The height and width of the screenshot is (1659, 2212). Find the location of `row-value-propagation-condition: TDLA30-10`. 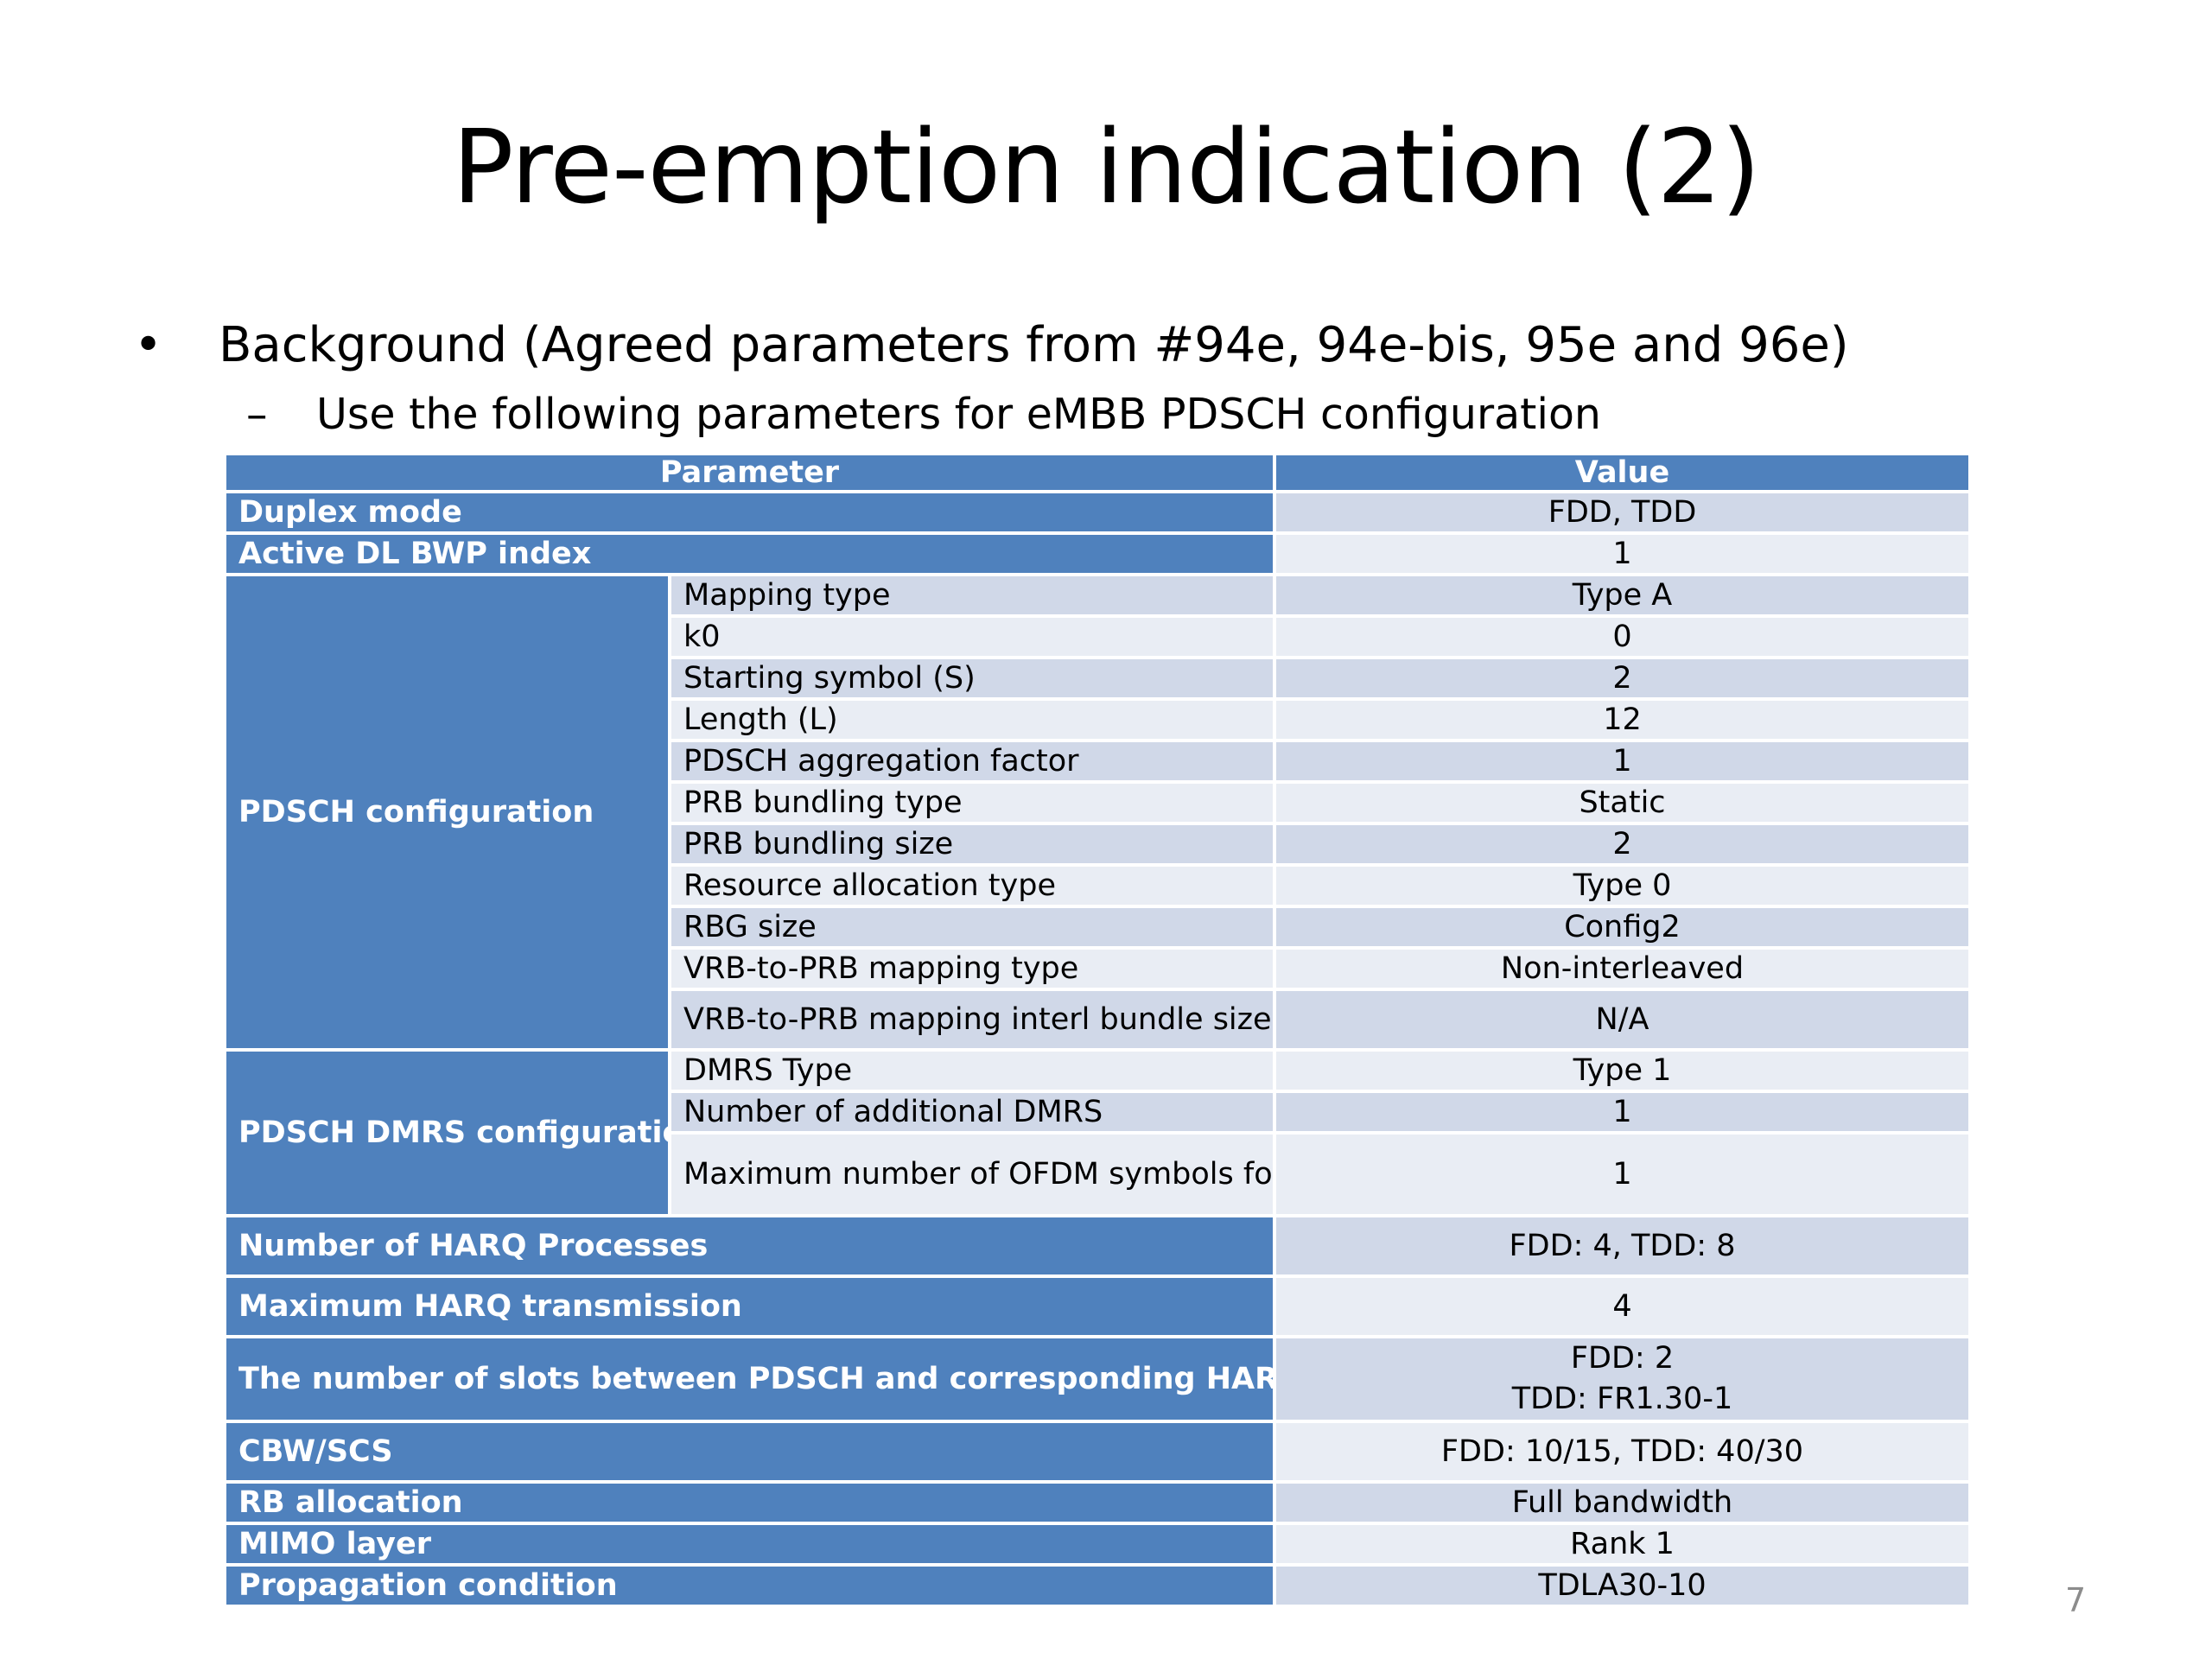

row-value-propagation-condition: TDLA30-10 is located at coordinates (1622, 1585).